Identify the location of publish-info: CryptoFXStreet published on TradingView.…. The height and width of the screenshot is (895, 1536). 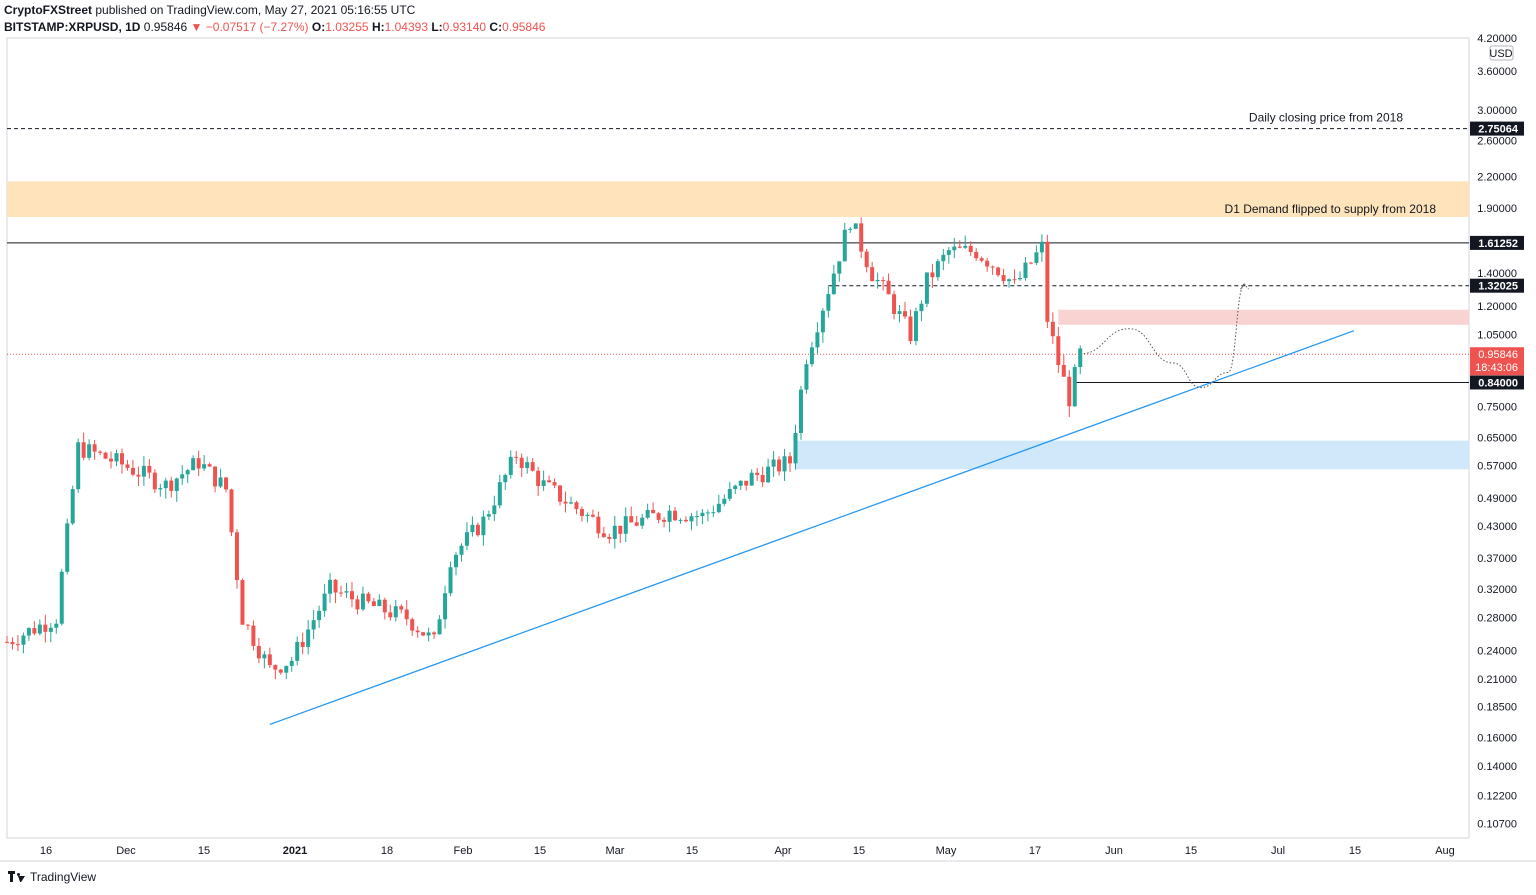
(209, 10).